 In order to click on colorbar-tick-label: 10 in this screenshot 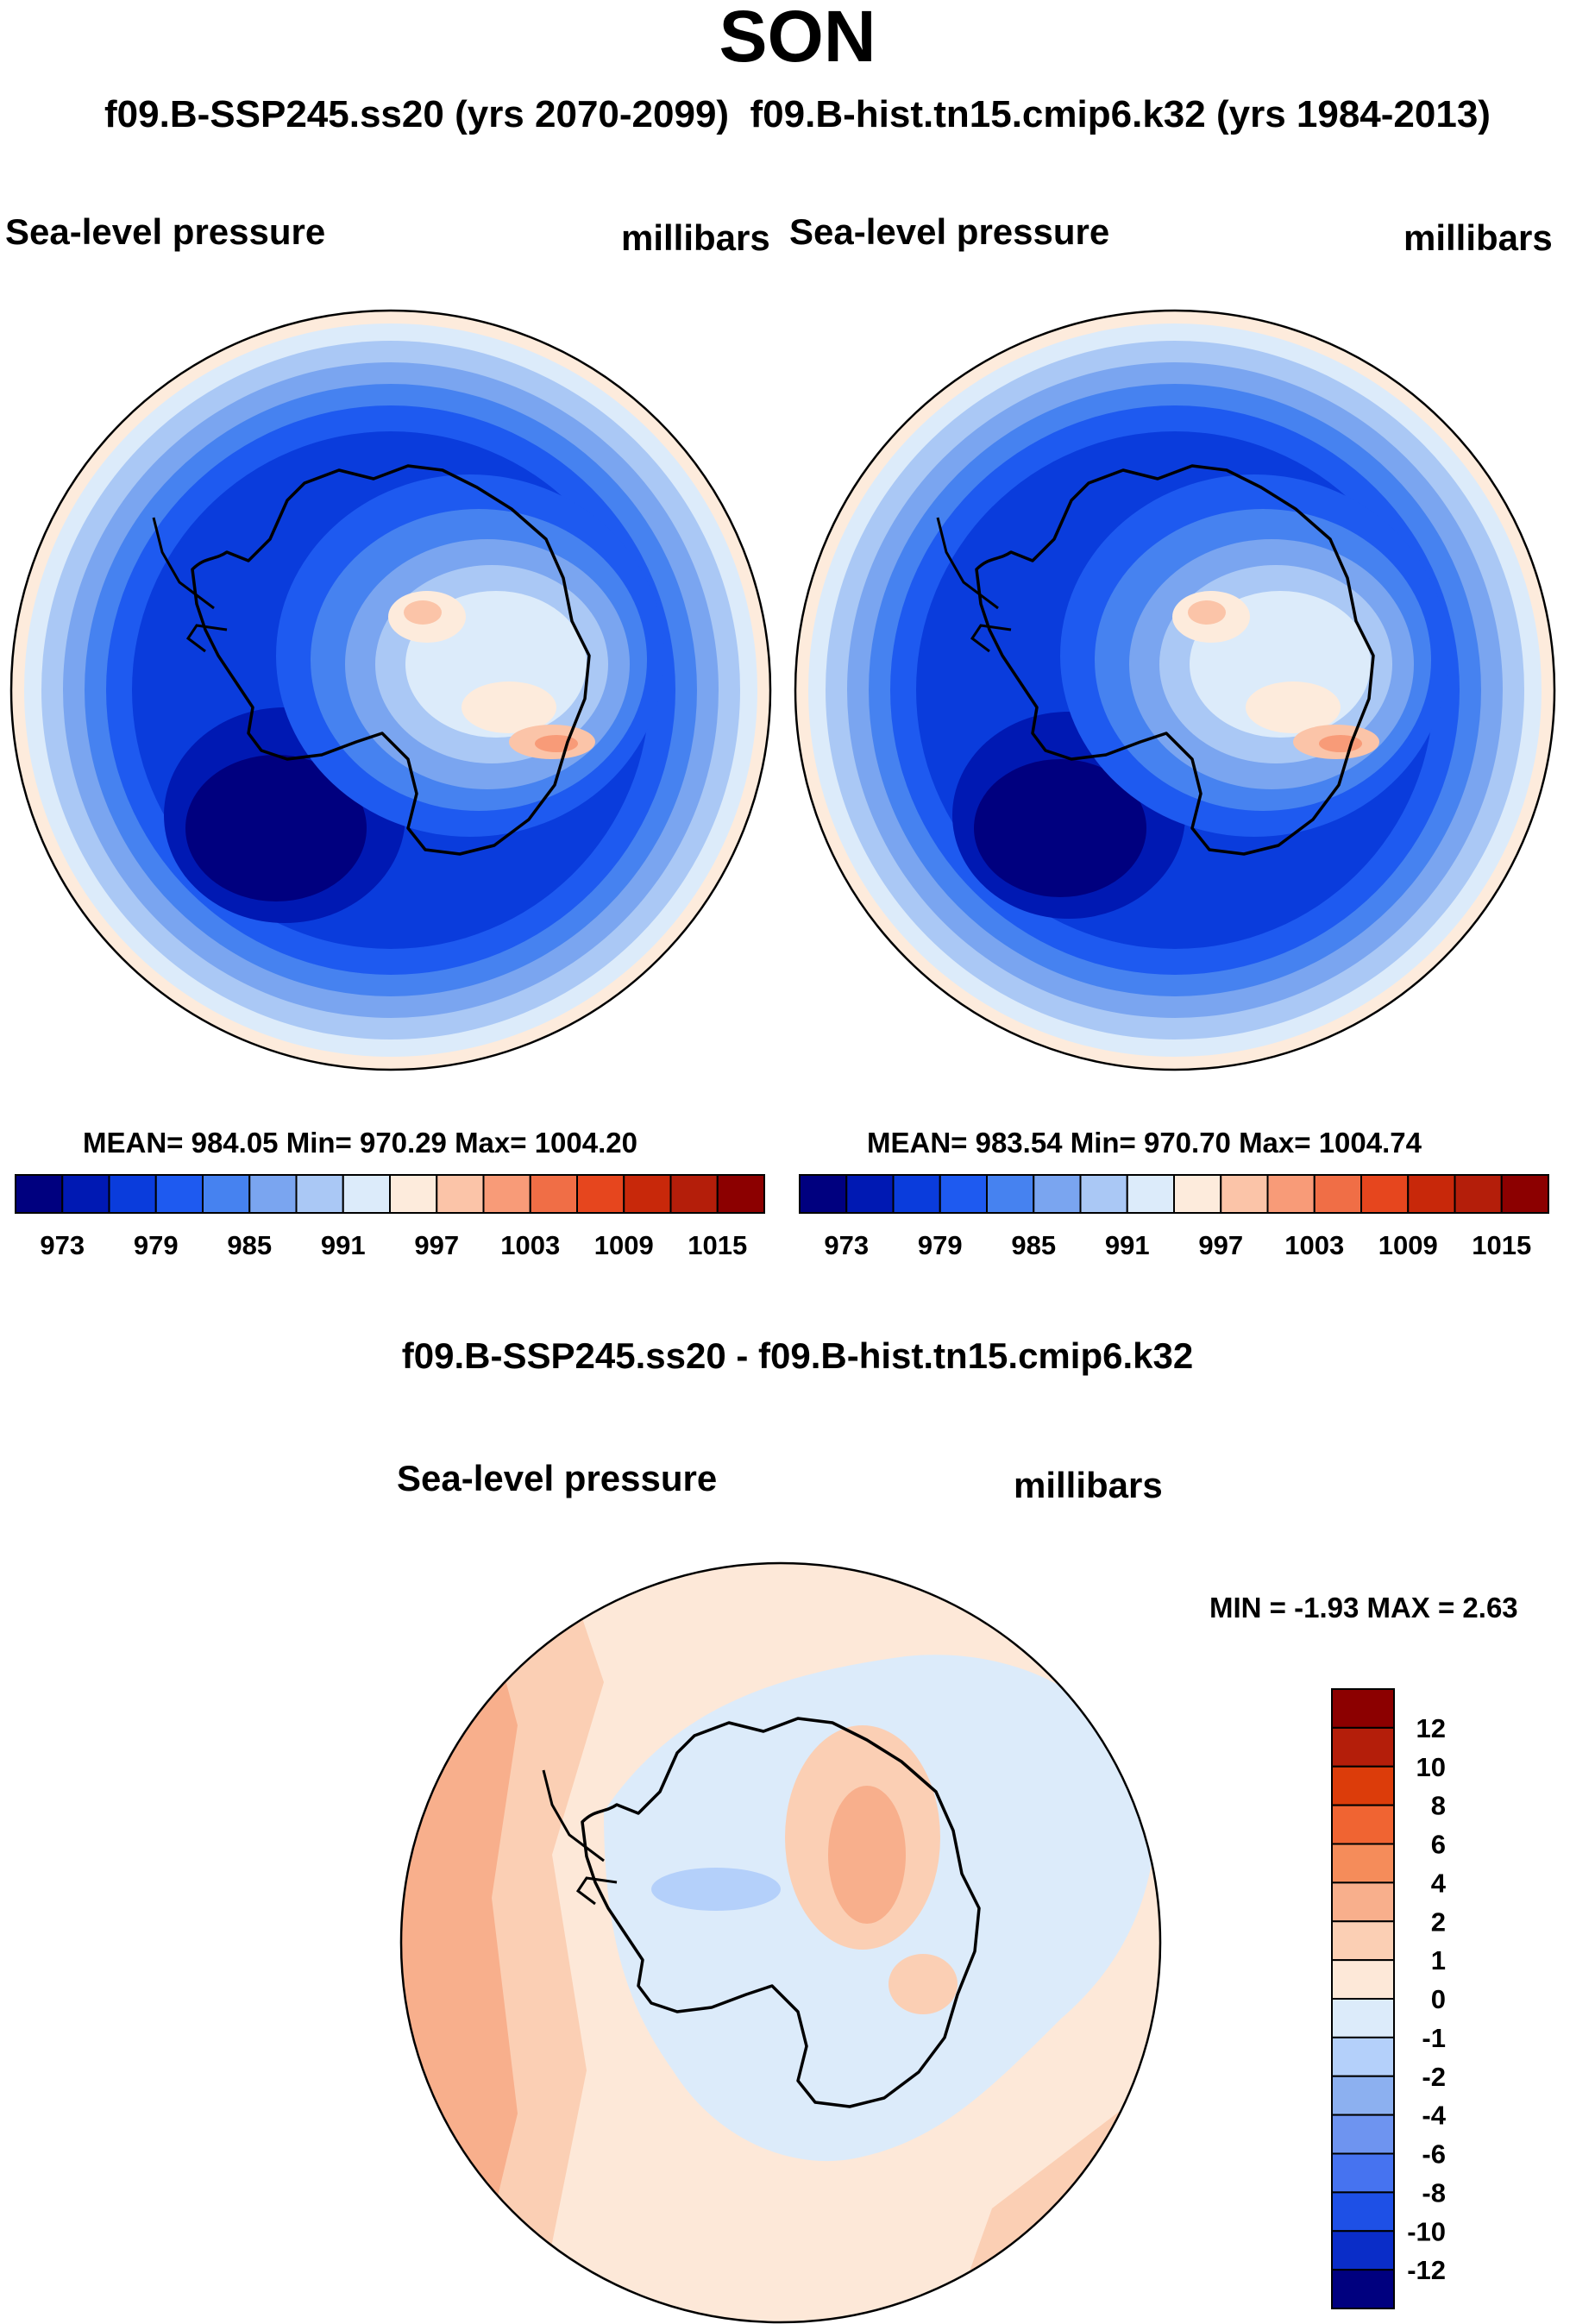, I will do `click(1431, 1767)`.